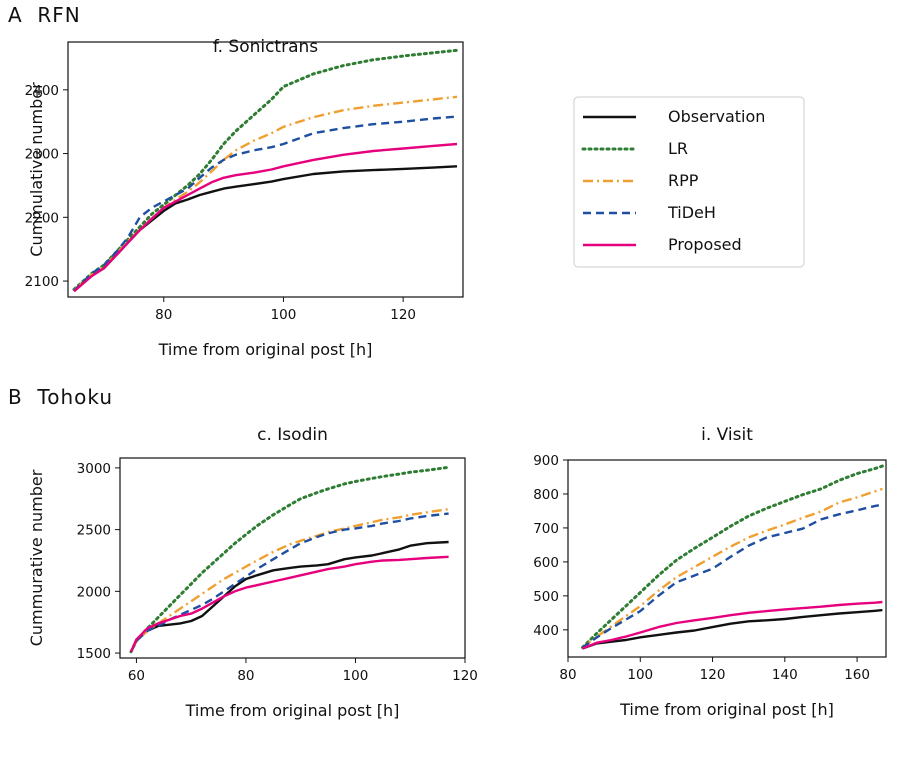 The width and height of the screenshot is (907, 757). What do you see at coordinates (292, 435) in the screenshot?
I see `chart-title: c. Isodin` at bounding box center [292, 435].